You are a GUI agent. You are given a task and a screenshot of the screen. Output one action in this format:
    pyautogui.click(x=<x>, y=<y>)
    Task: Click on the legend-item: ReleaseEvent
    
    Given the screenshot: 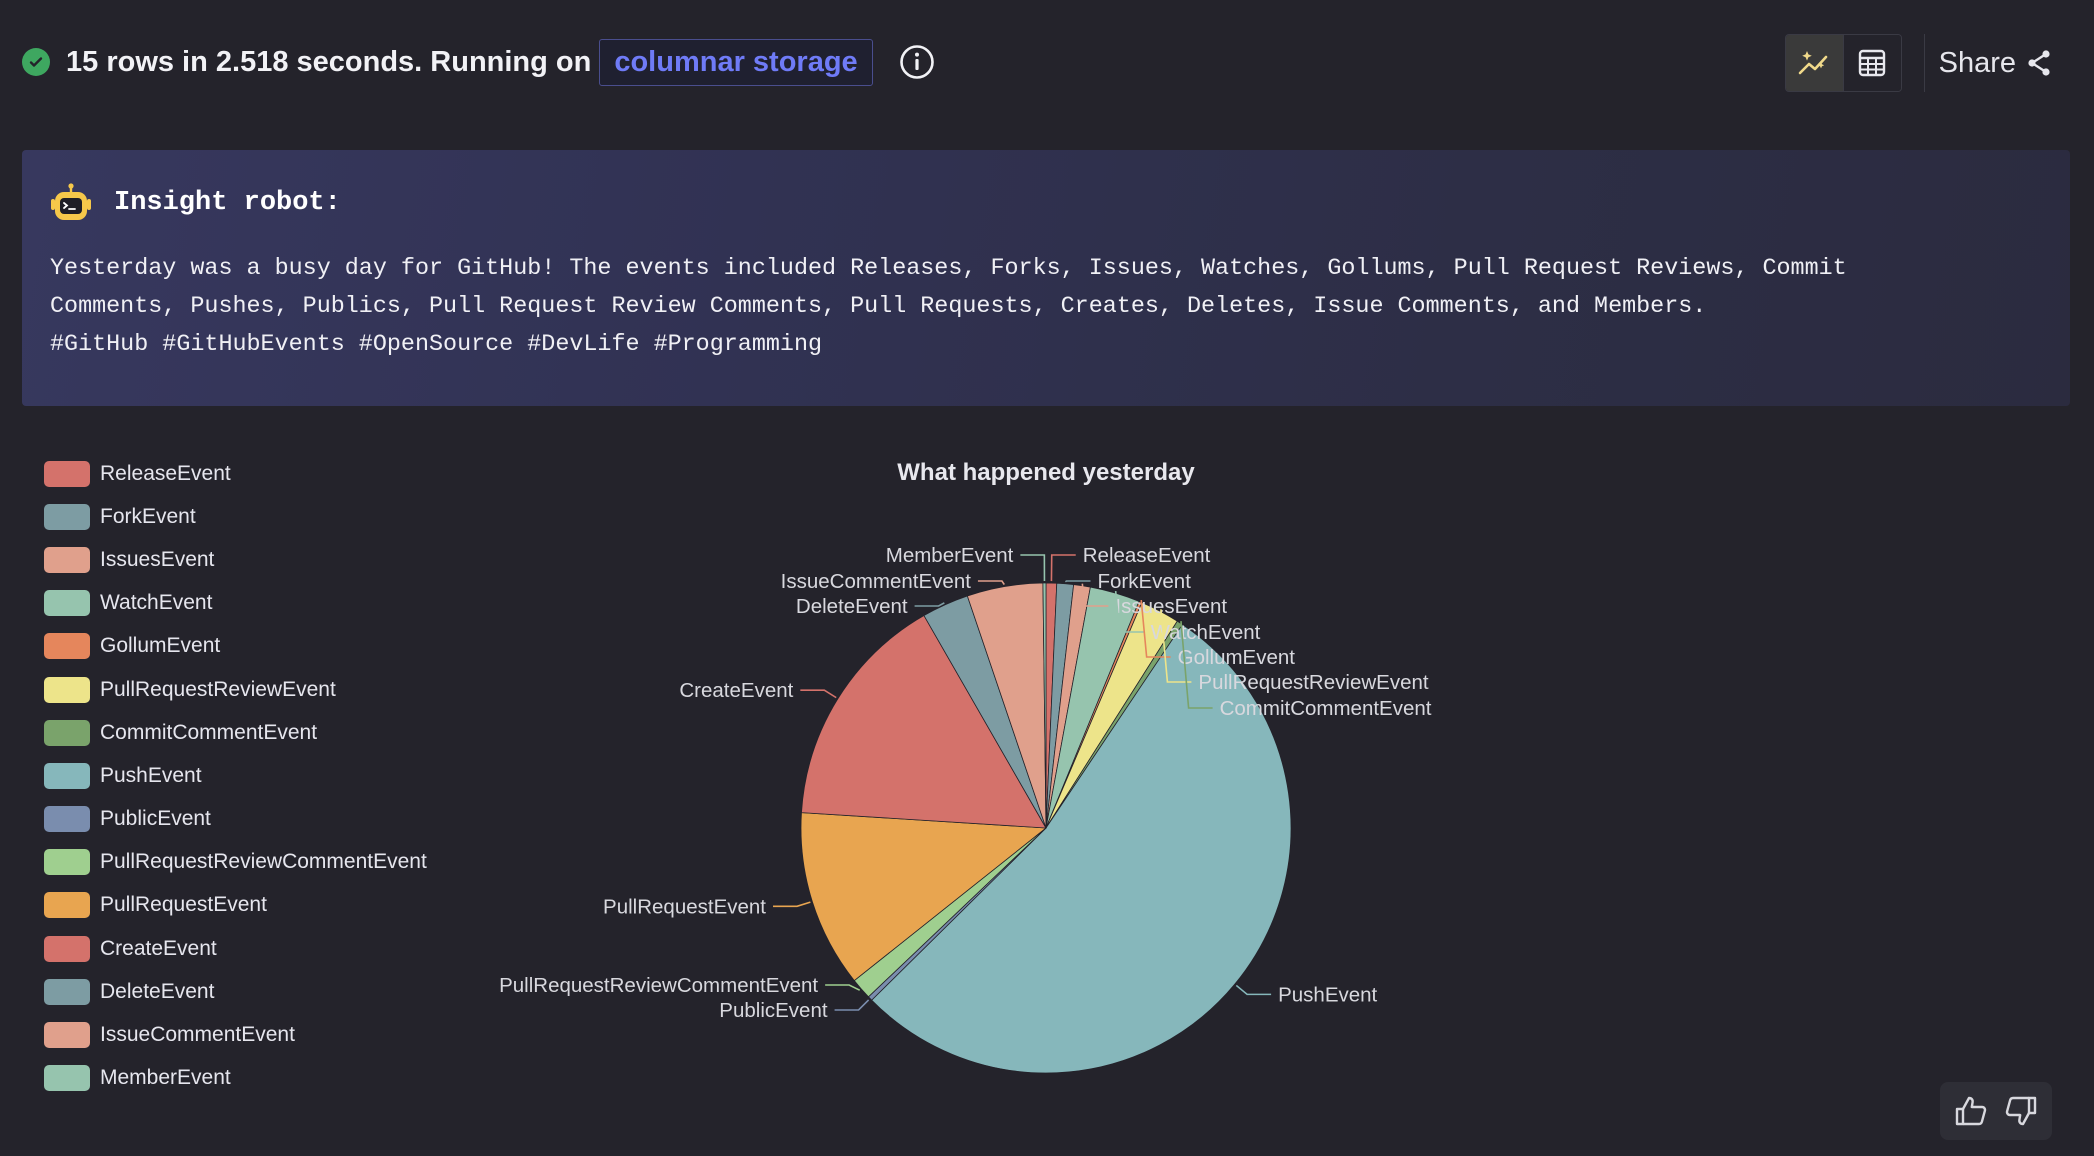 What is the action you would take?
    pyautogui.click(x=235, y=473)
    